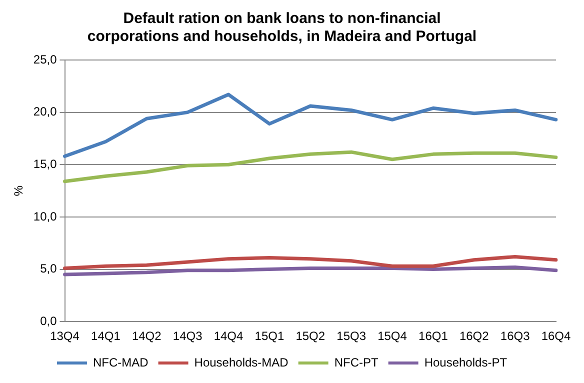  What do you see at coordinates (393, 336) in the screenshot?
I see `x-tick-label: 15Q4` at bounding box center [393, 336].